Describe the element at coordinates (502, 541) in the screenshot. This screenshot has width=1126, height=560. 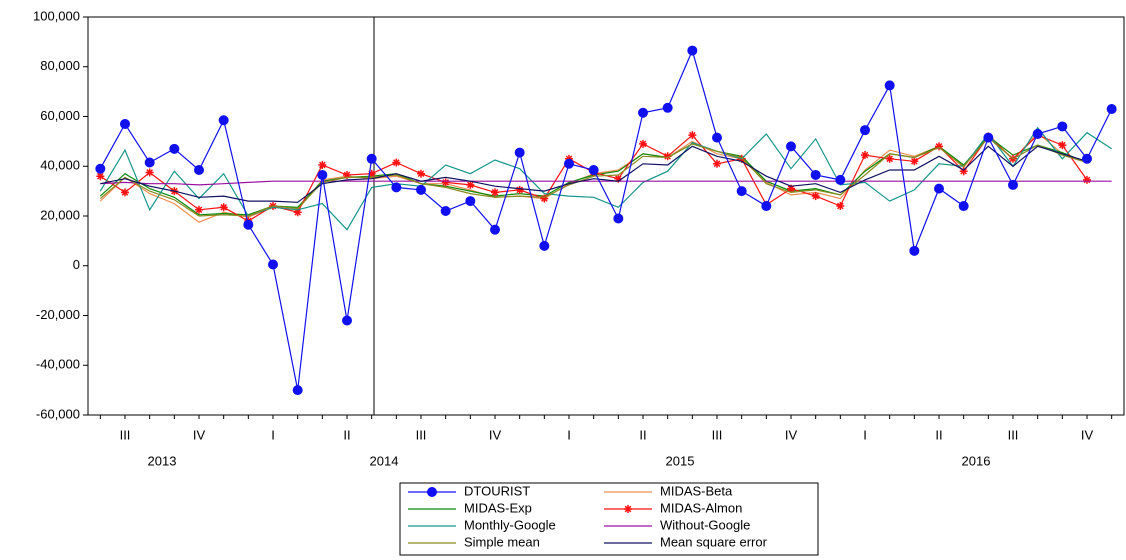
I see `legend-label: Simple mean` at that location.